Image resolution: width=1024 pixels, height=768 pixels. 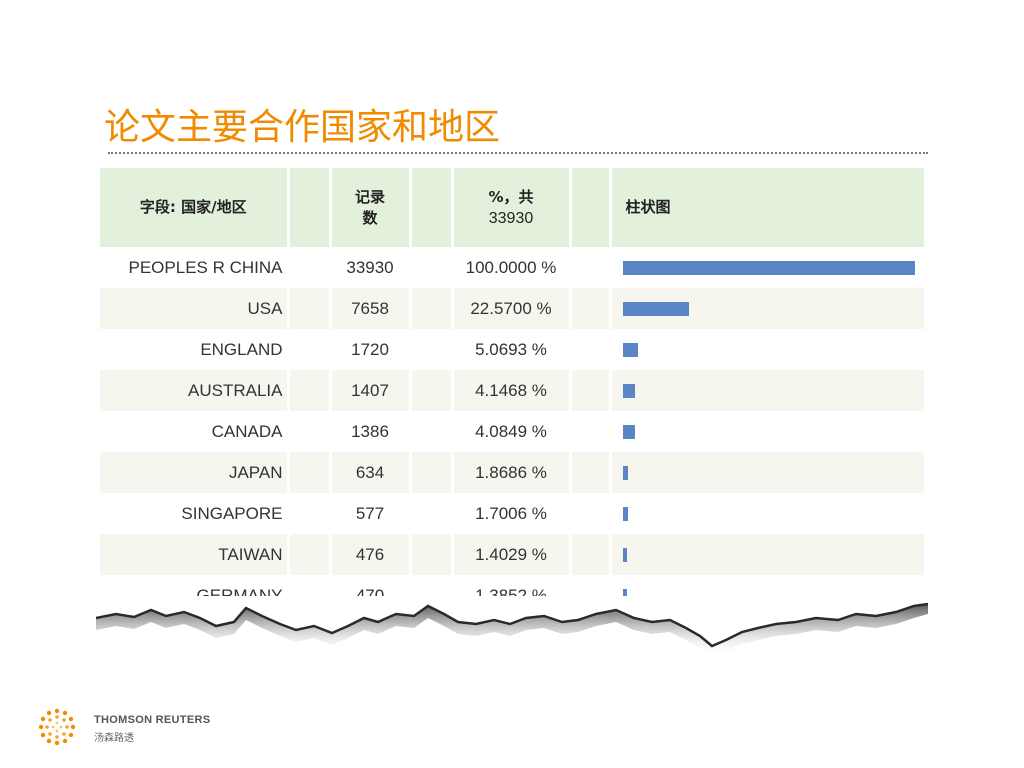 I want to click on row-percent: 4.0849 %, so click(x=512, y=431).